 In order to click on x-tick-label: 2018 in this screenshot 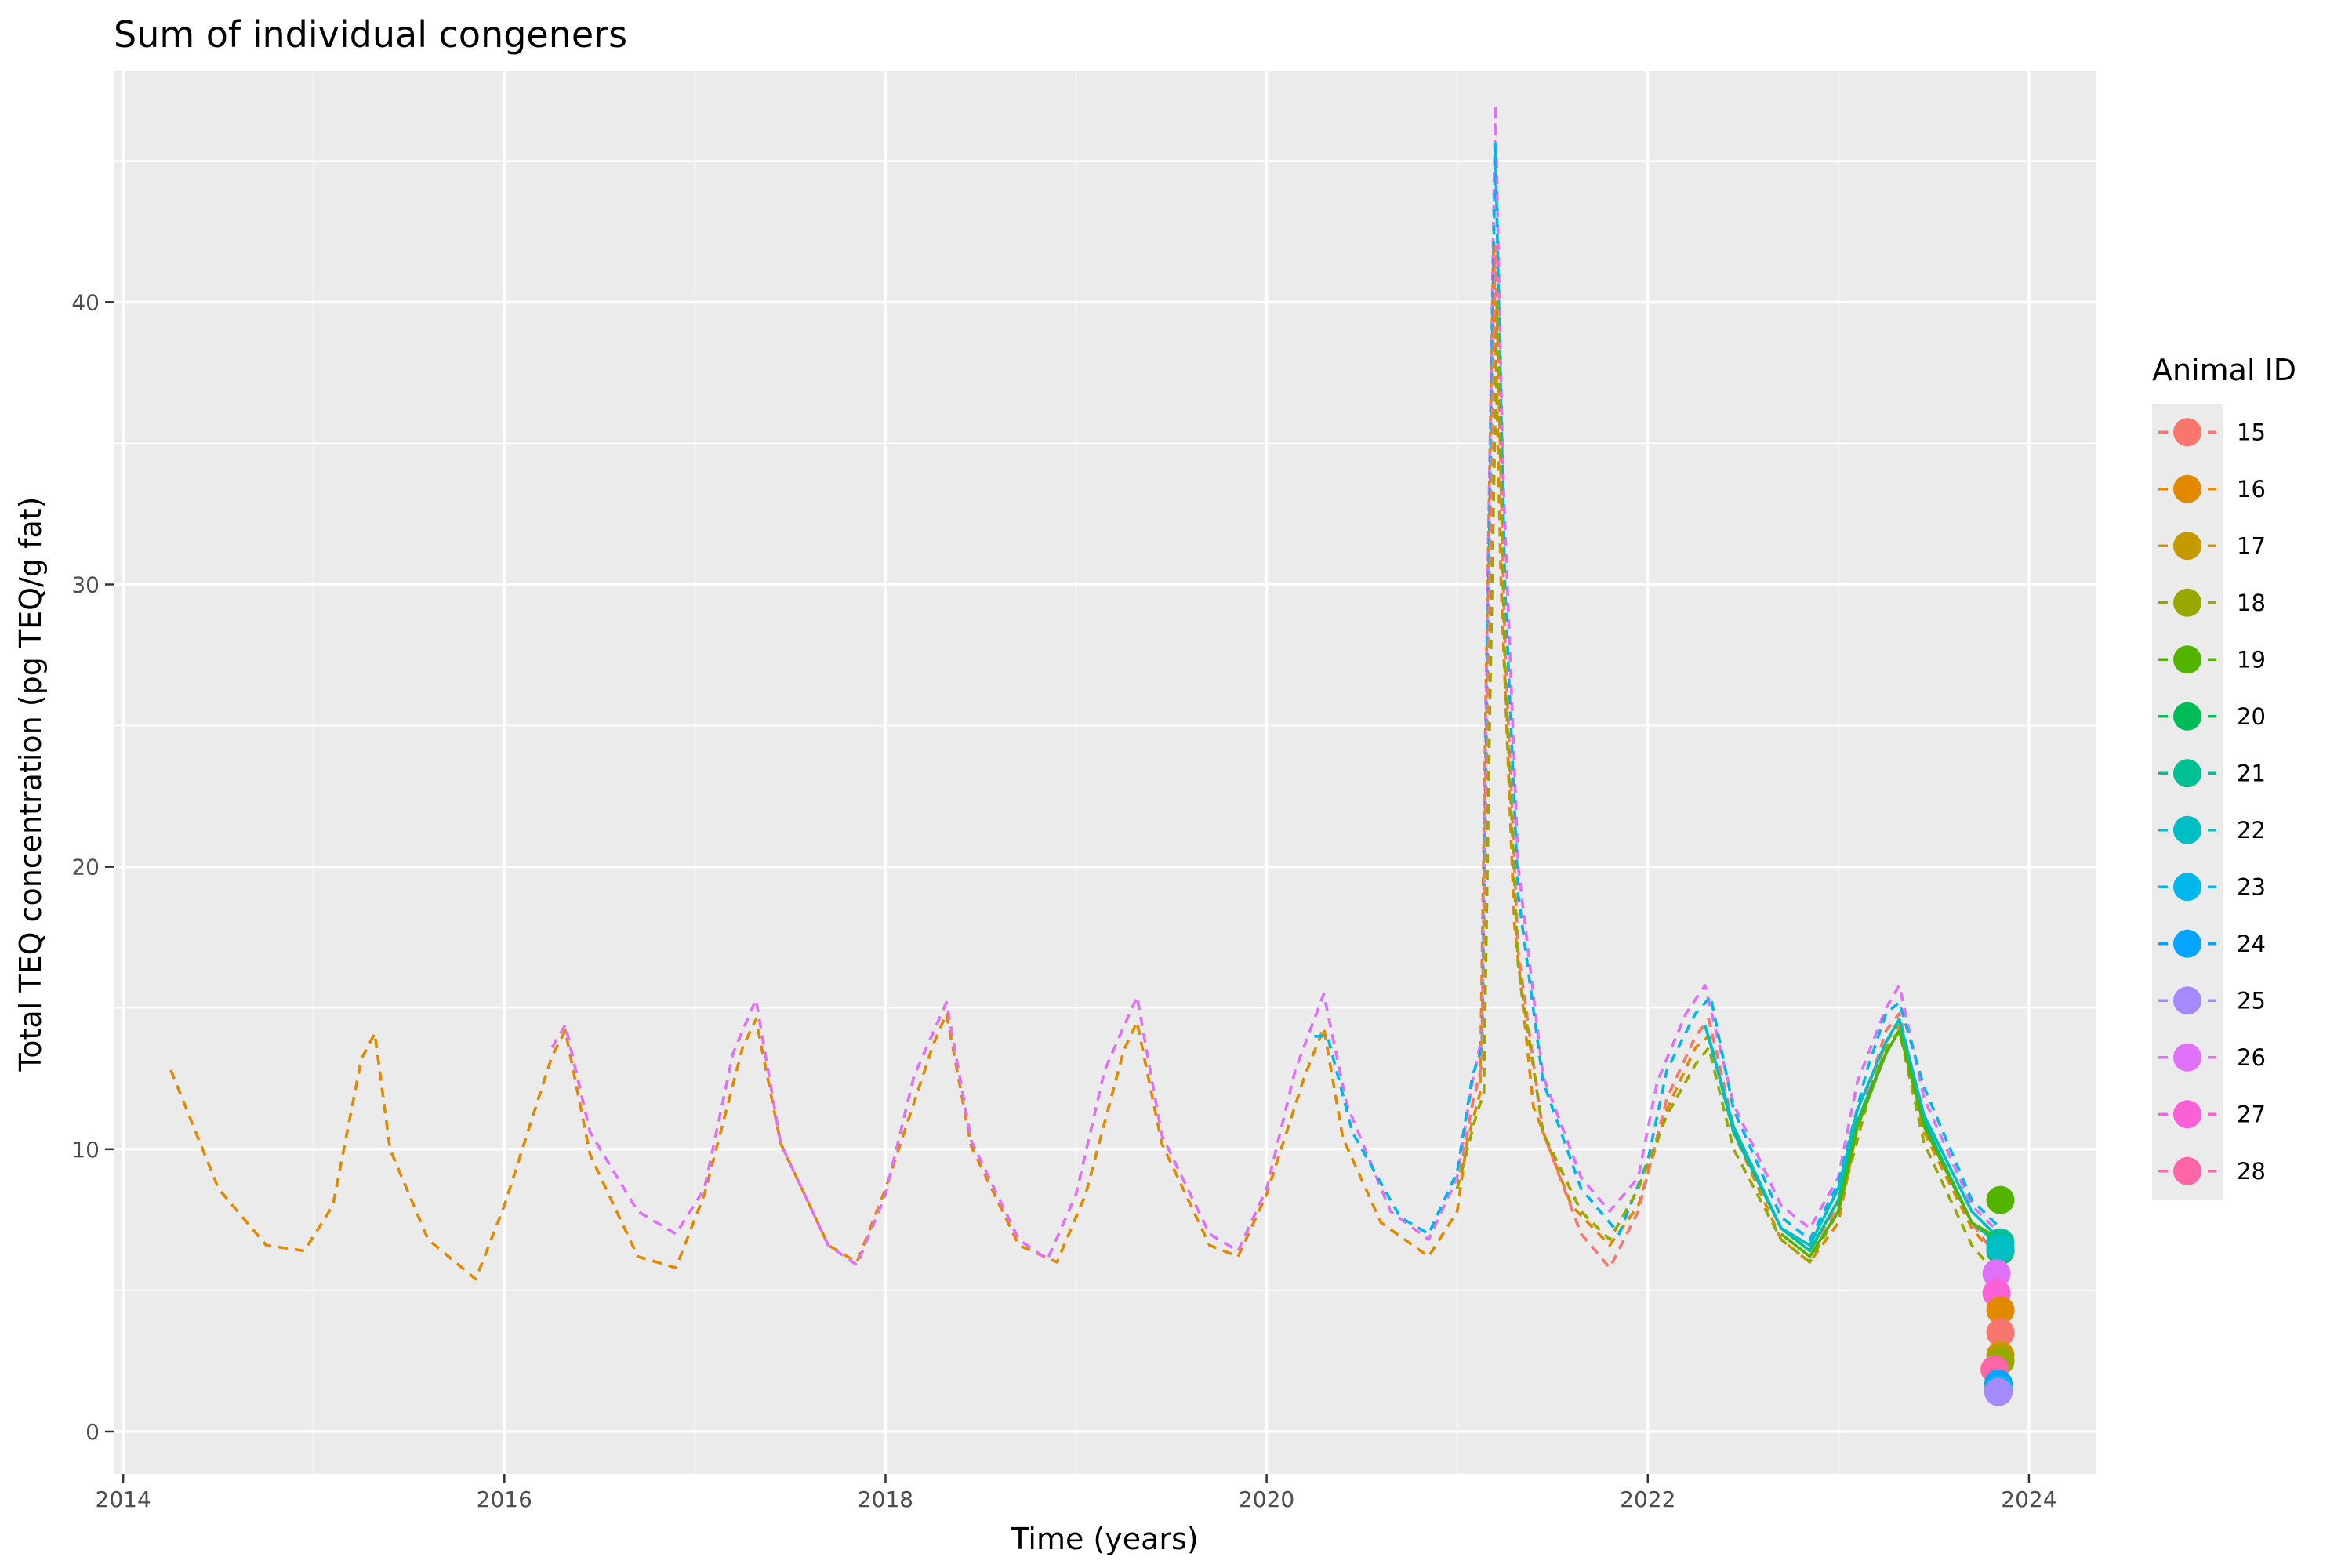, I will do `click(886, 1499)`.